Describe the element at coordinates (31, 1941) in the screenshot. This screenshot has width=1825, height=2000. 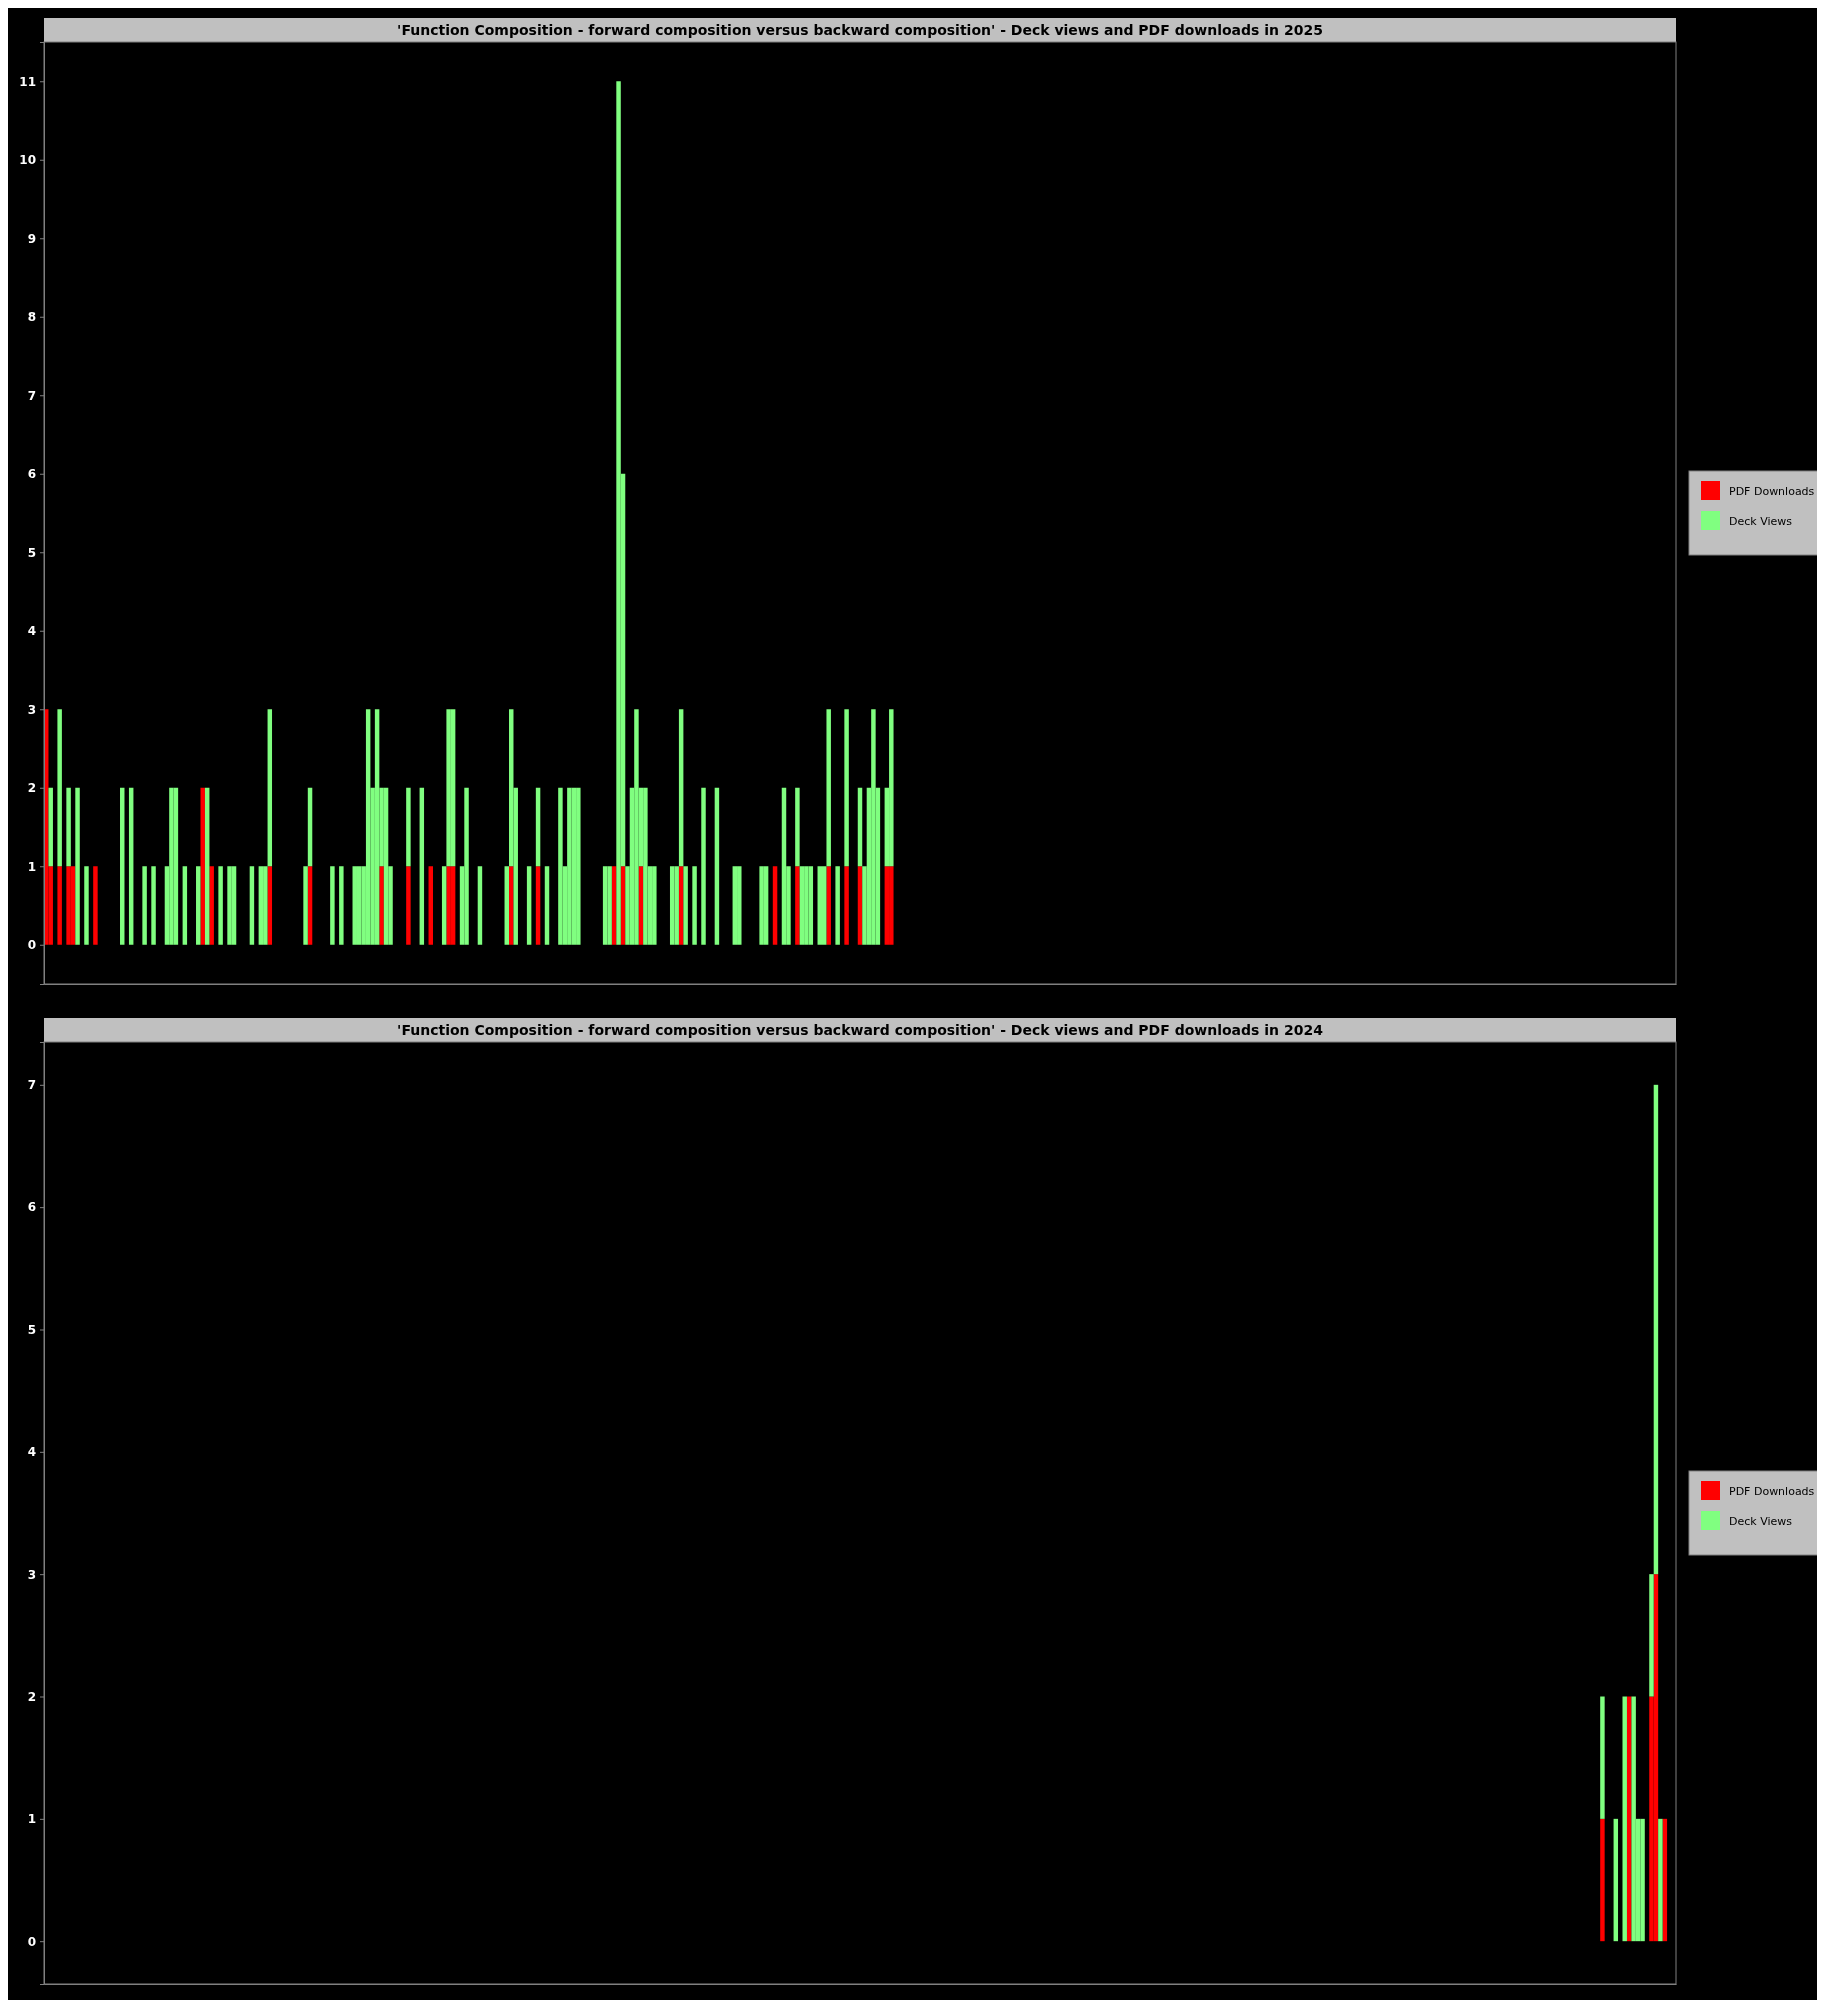
I see `y-tick-label: 0` at that location.